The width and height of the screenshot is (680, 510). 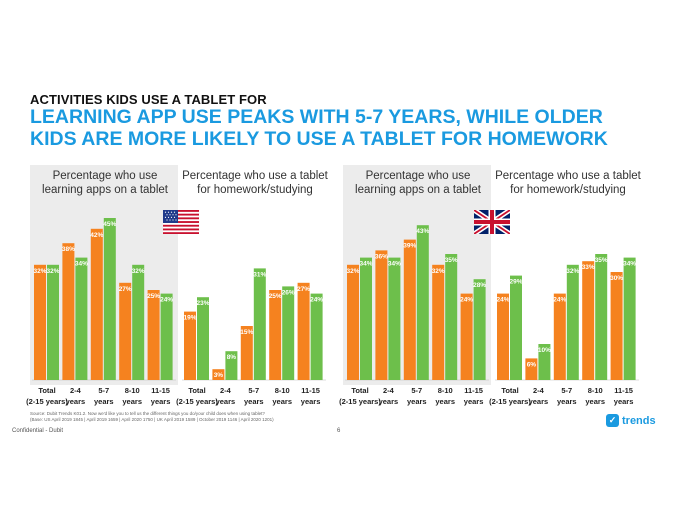 What do you see at coordinates (492, 222) in the screenshot?
I see `uk-flag-icon` at bounding box center [492, 222].